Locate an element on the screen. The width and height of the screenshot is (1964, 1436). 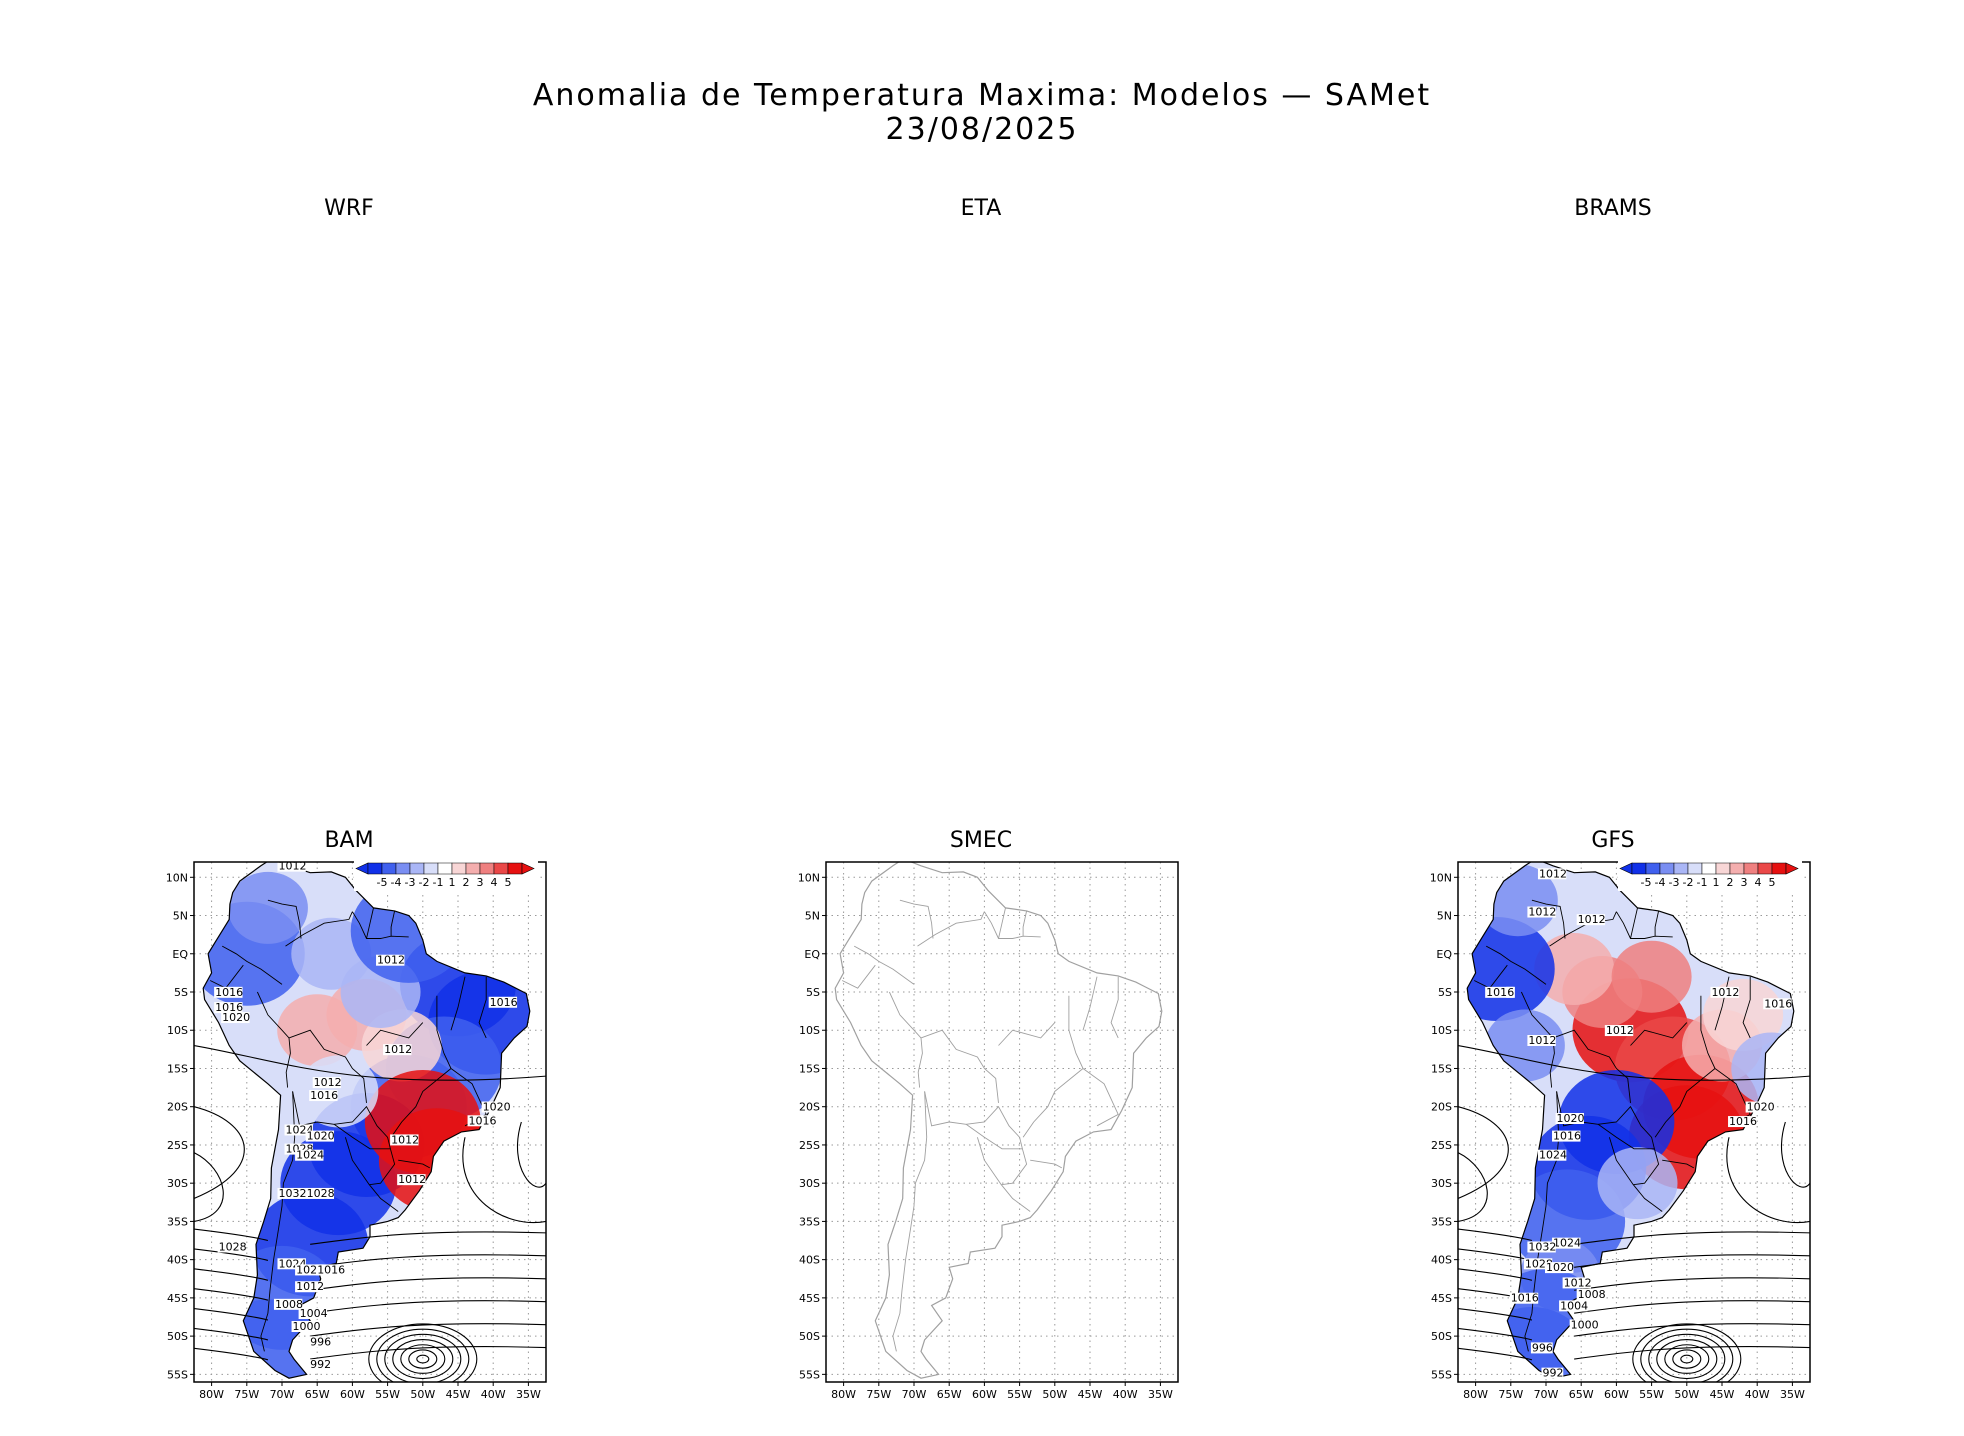
contour-label-group: 6 is located at coordinates (1510, 992).